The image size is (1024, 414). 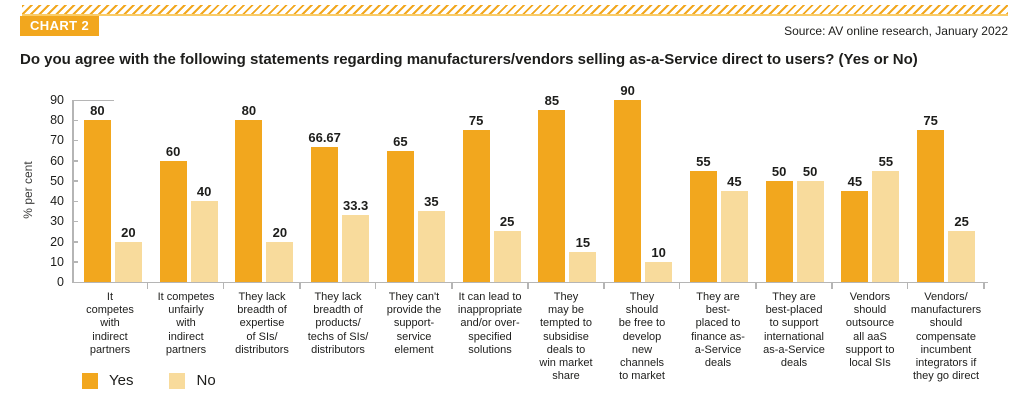 I want to click on bar-column-no: 20, so click(x=280, y=253).